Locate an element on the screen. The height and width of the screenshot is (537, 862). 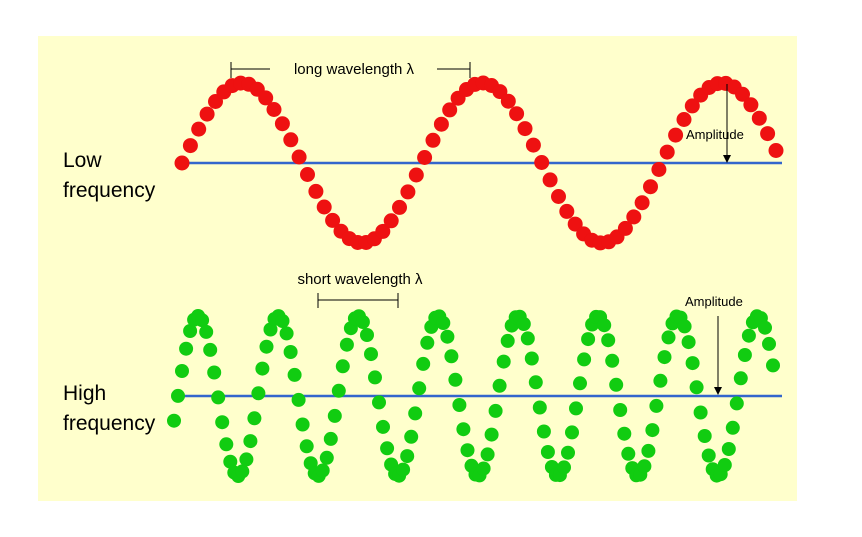
low-amplitude-label: Amplitude is located at coordinates (715, 134).